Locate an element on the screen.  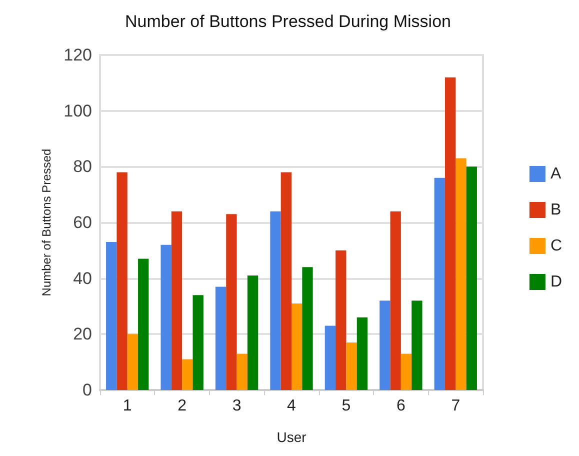
legend-label: A is located at coordinates (556, 174).